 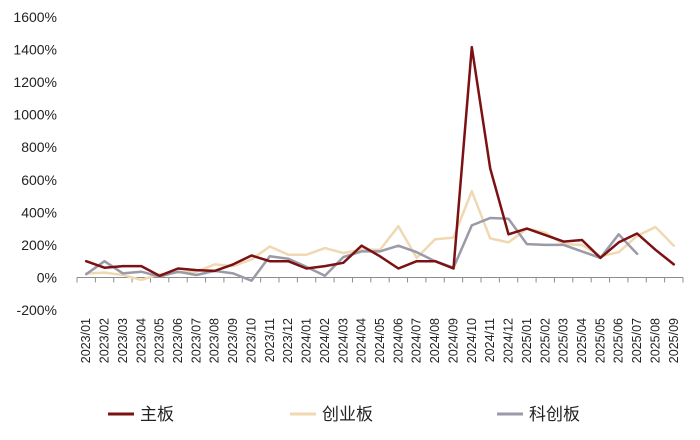 I want to click on x-tick-label: 2023/09, so click(x=233, y=340).